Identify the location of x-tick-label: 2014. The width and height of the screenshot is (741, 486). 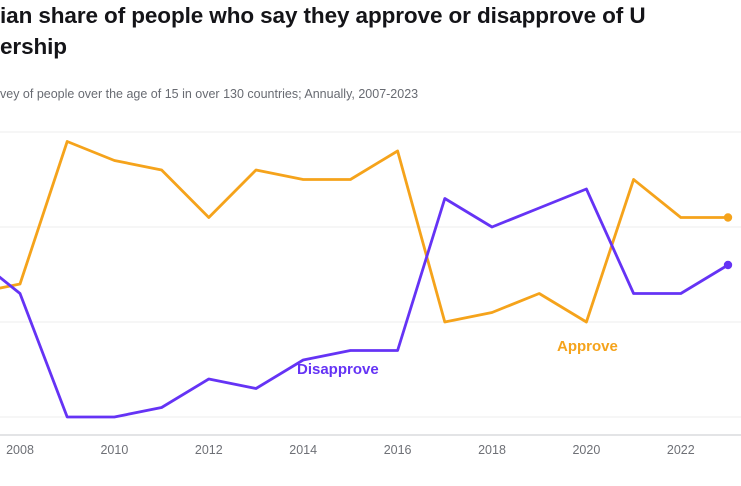
(303, 450).